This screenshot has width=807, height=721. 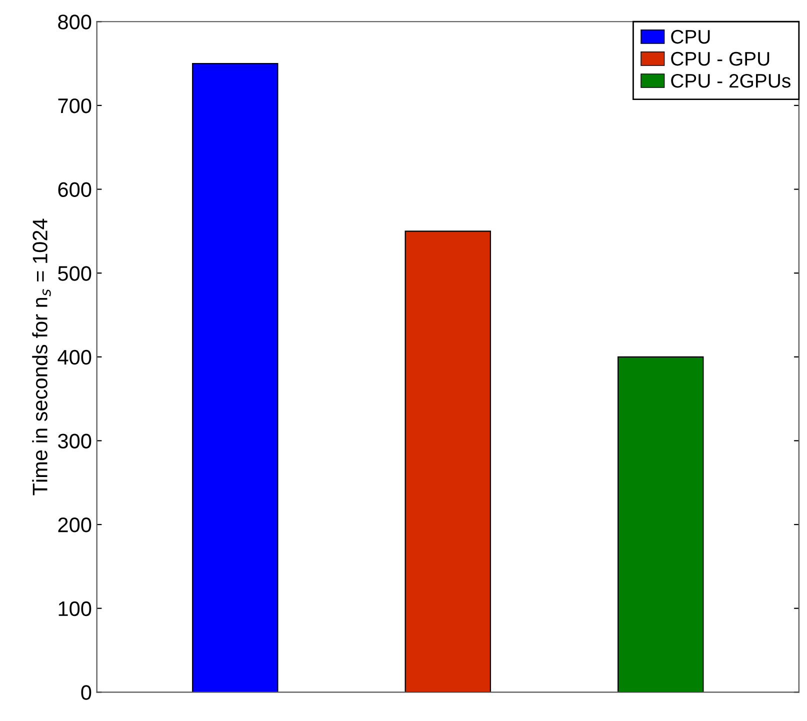 I want to click on y-tick-label: 400, so click(x=75, y=357).